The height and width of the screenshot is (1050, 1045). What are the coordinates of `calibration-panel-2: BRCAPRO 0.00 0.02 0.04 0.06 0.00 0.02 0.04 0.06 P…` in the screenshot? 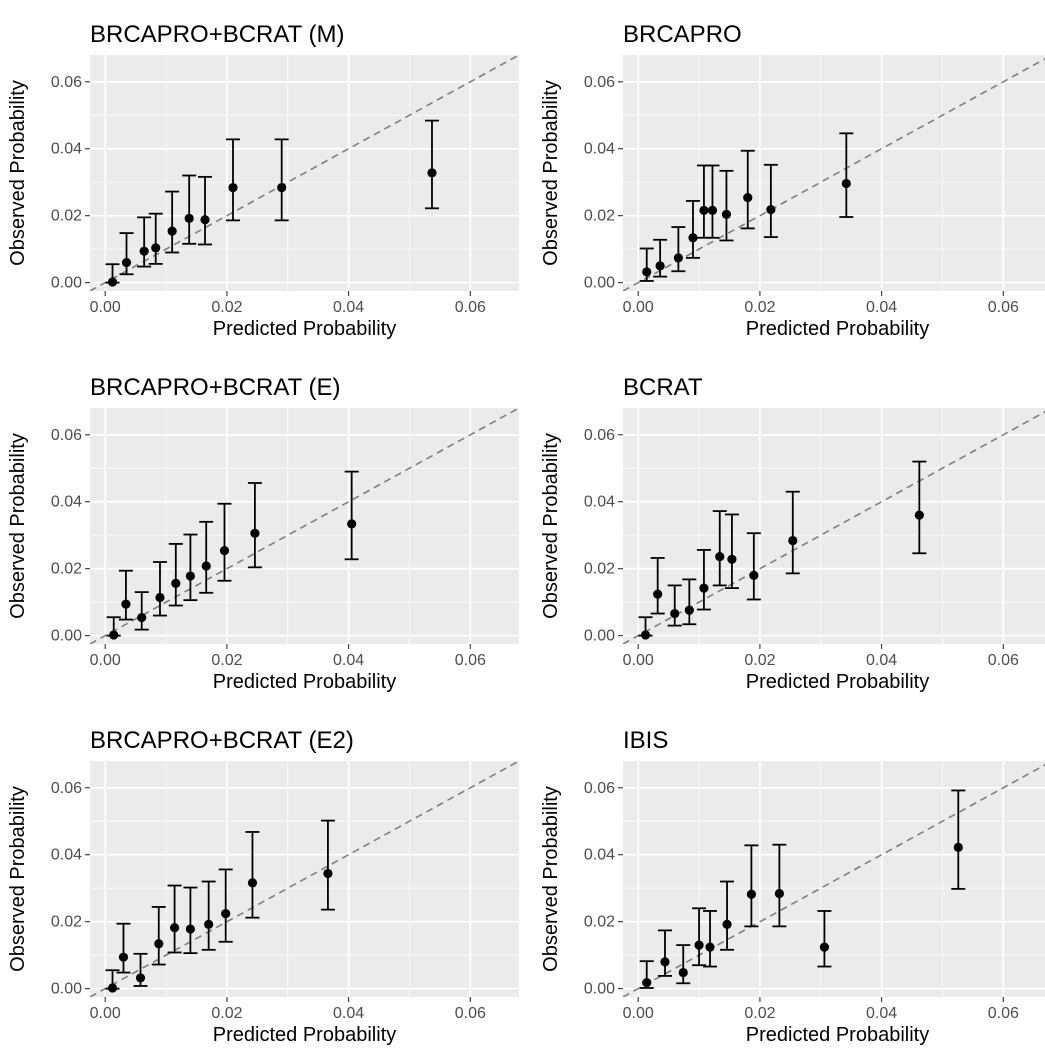 It's located at (792, 180).